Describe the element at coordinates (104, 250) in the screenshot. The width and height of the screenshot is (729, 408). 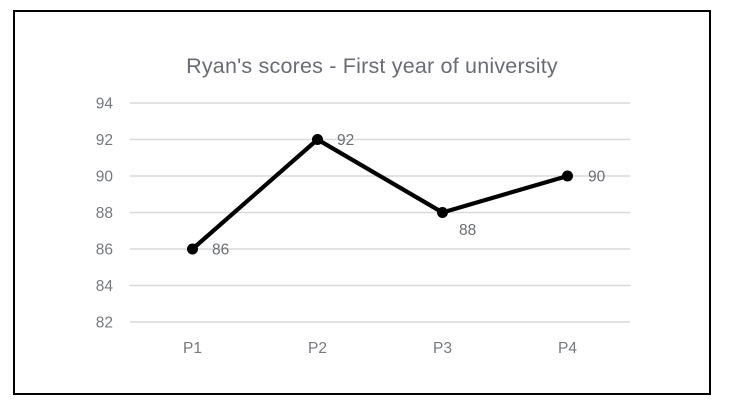
I see `y-tick-label: 86` at that location.